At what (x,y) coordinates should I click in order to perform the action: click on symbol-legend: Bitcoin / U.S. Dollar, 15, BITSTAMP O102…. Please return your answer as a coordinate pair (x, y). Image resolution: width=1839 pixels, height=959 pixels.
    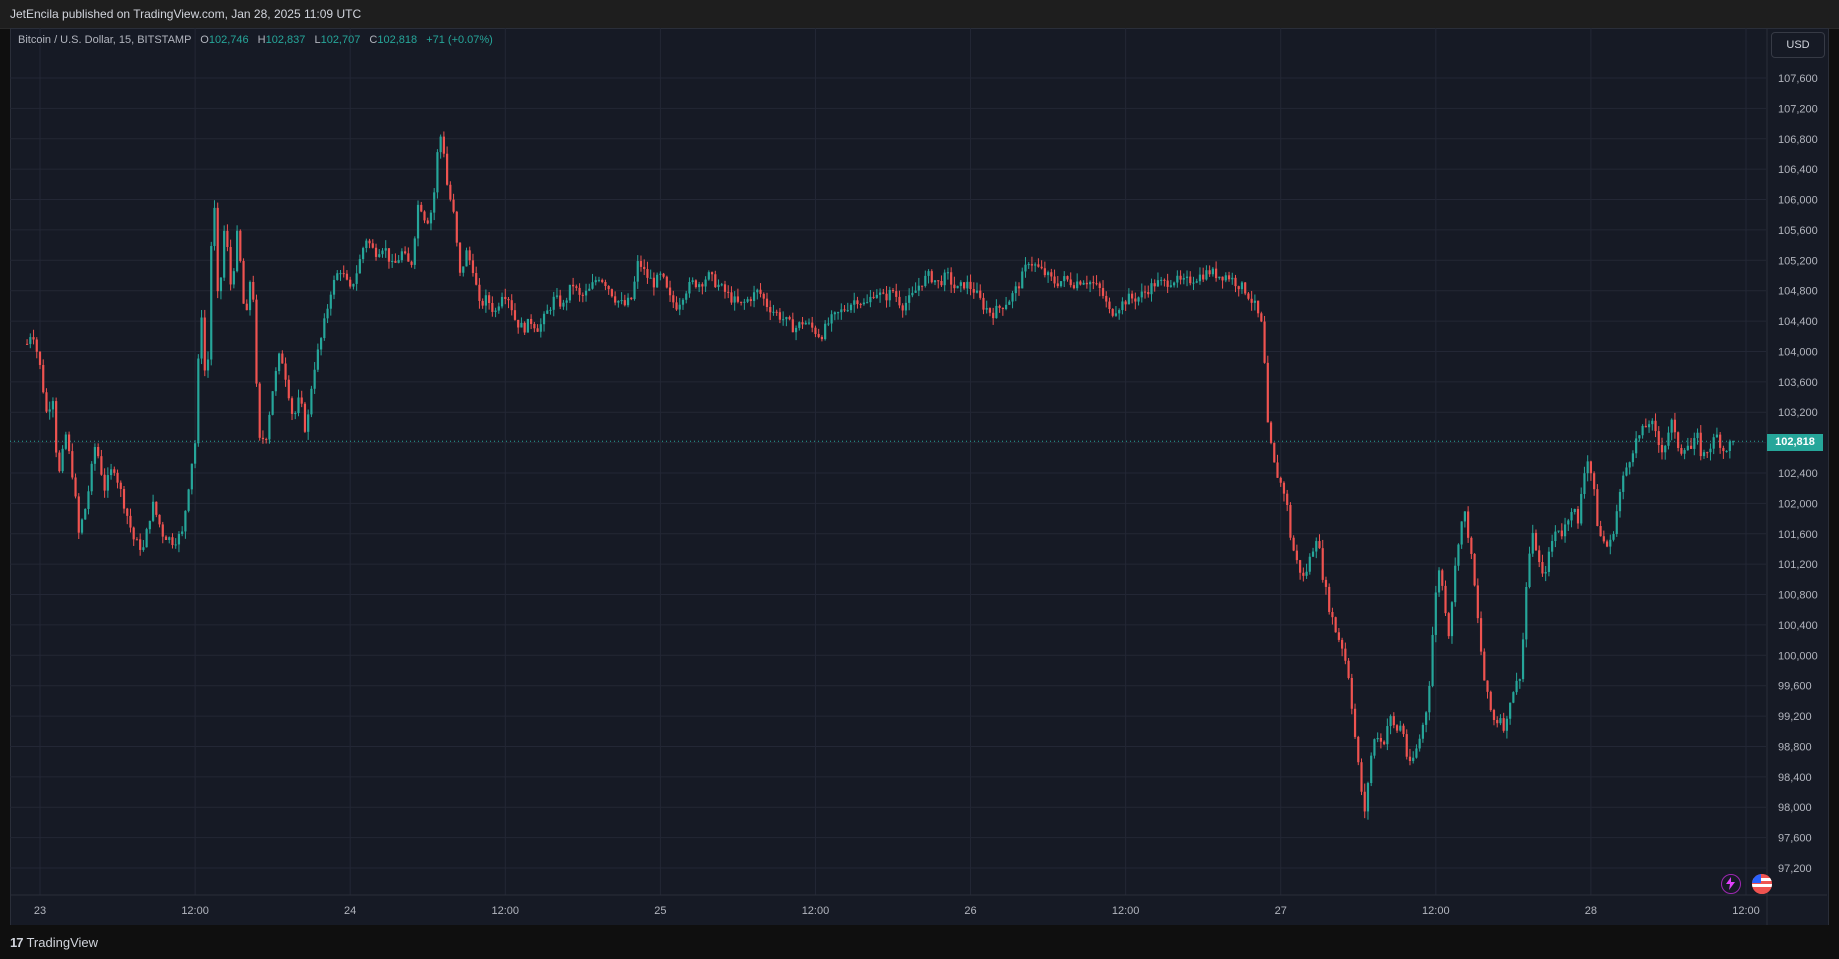
    Looking at the image, I should click on (255, 40).